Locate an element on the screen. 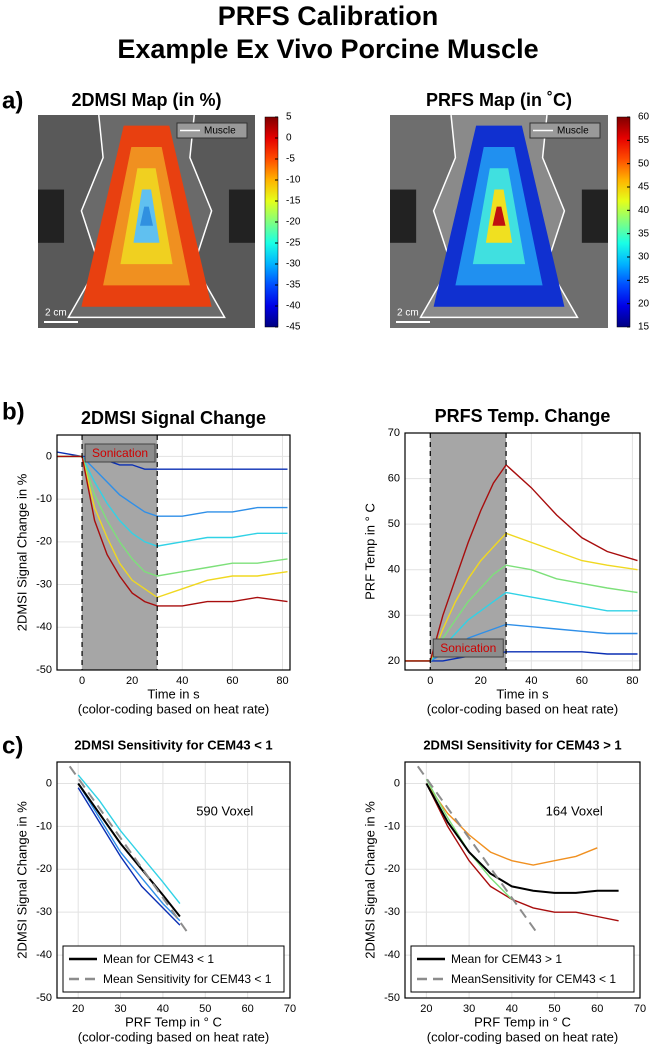 The image size is (656, 1050). colorbar-label: -25 is located at coordinates (293, 243).